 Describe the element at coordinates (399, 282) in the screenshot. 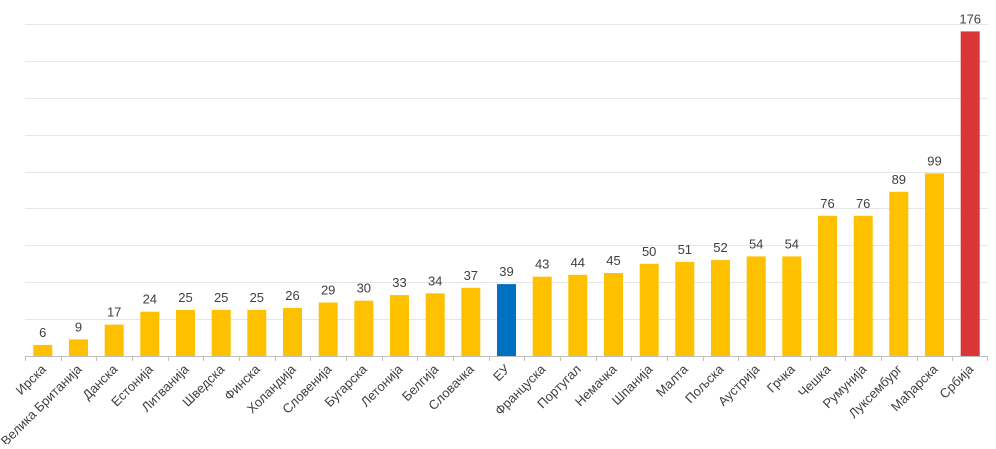

I see `data-label: 33` at that location.